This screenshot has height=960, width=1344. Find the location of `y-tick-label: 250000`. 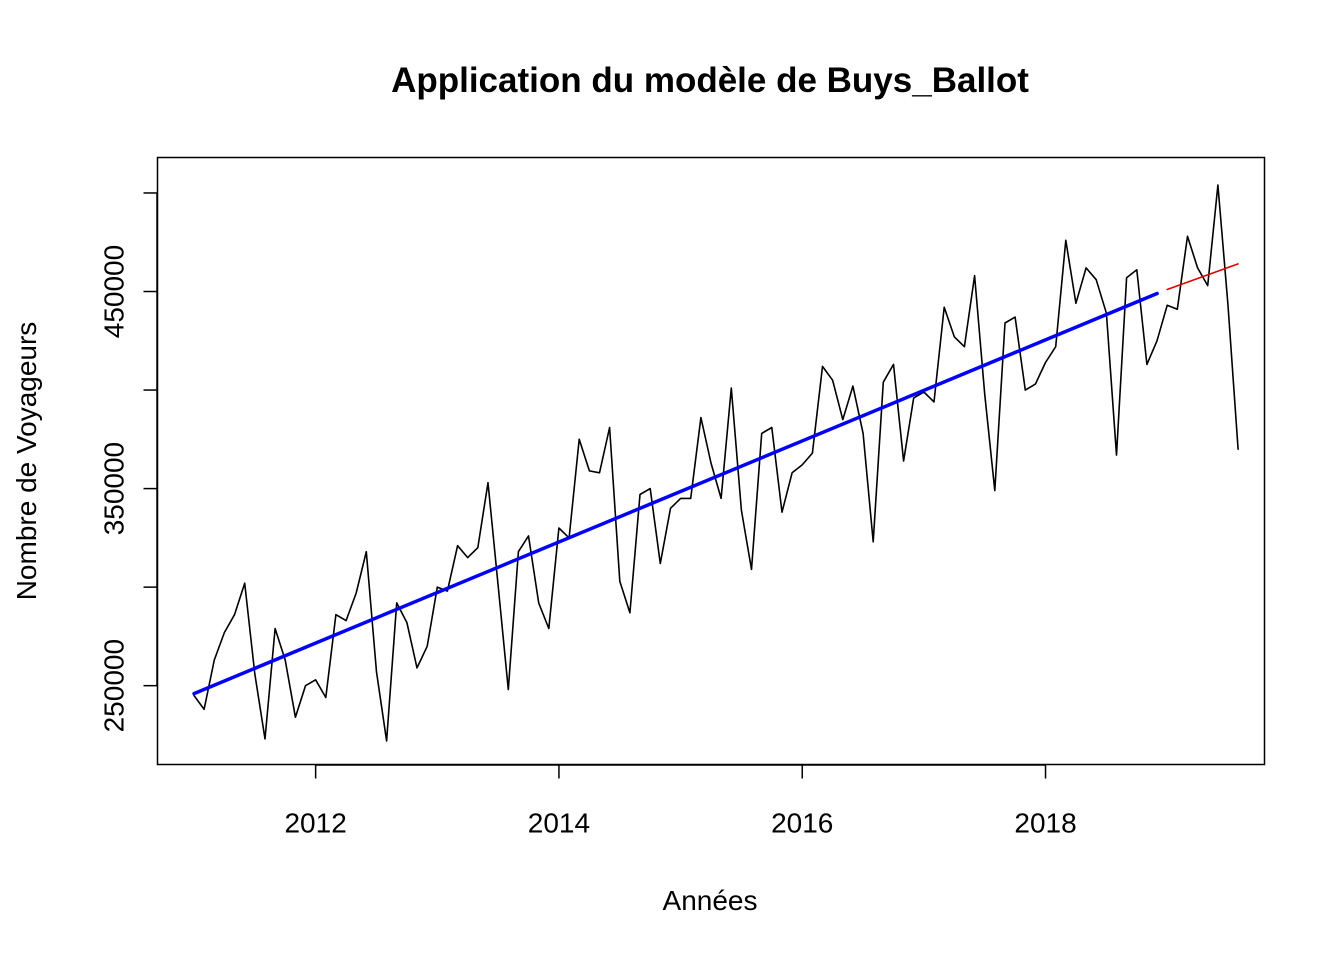

y-tick-label: 250000 is located at coordinates (114, 685).